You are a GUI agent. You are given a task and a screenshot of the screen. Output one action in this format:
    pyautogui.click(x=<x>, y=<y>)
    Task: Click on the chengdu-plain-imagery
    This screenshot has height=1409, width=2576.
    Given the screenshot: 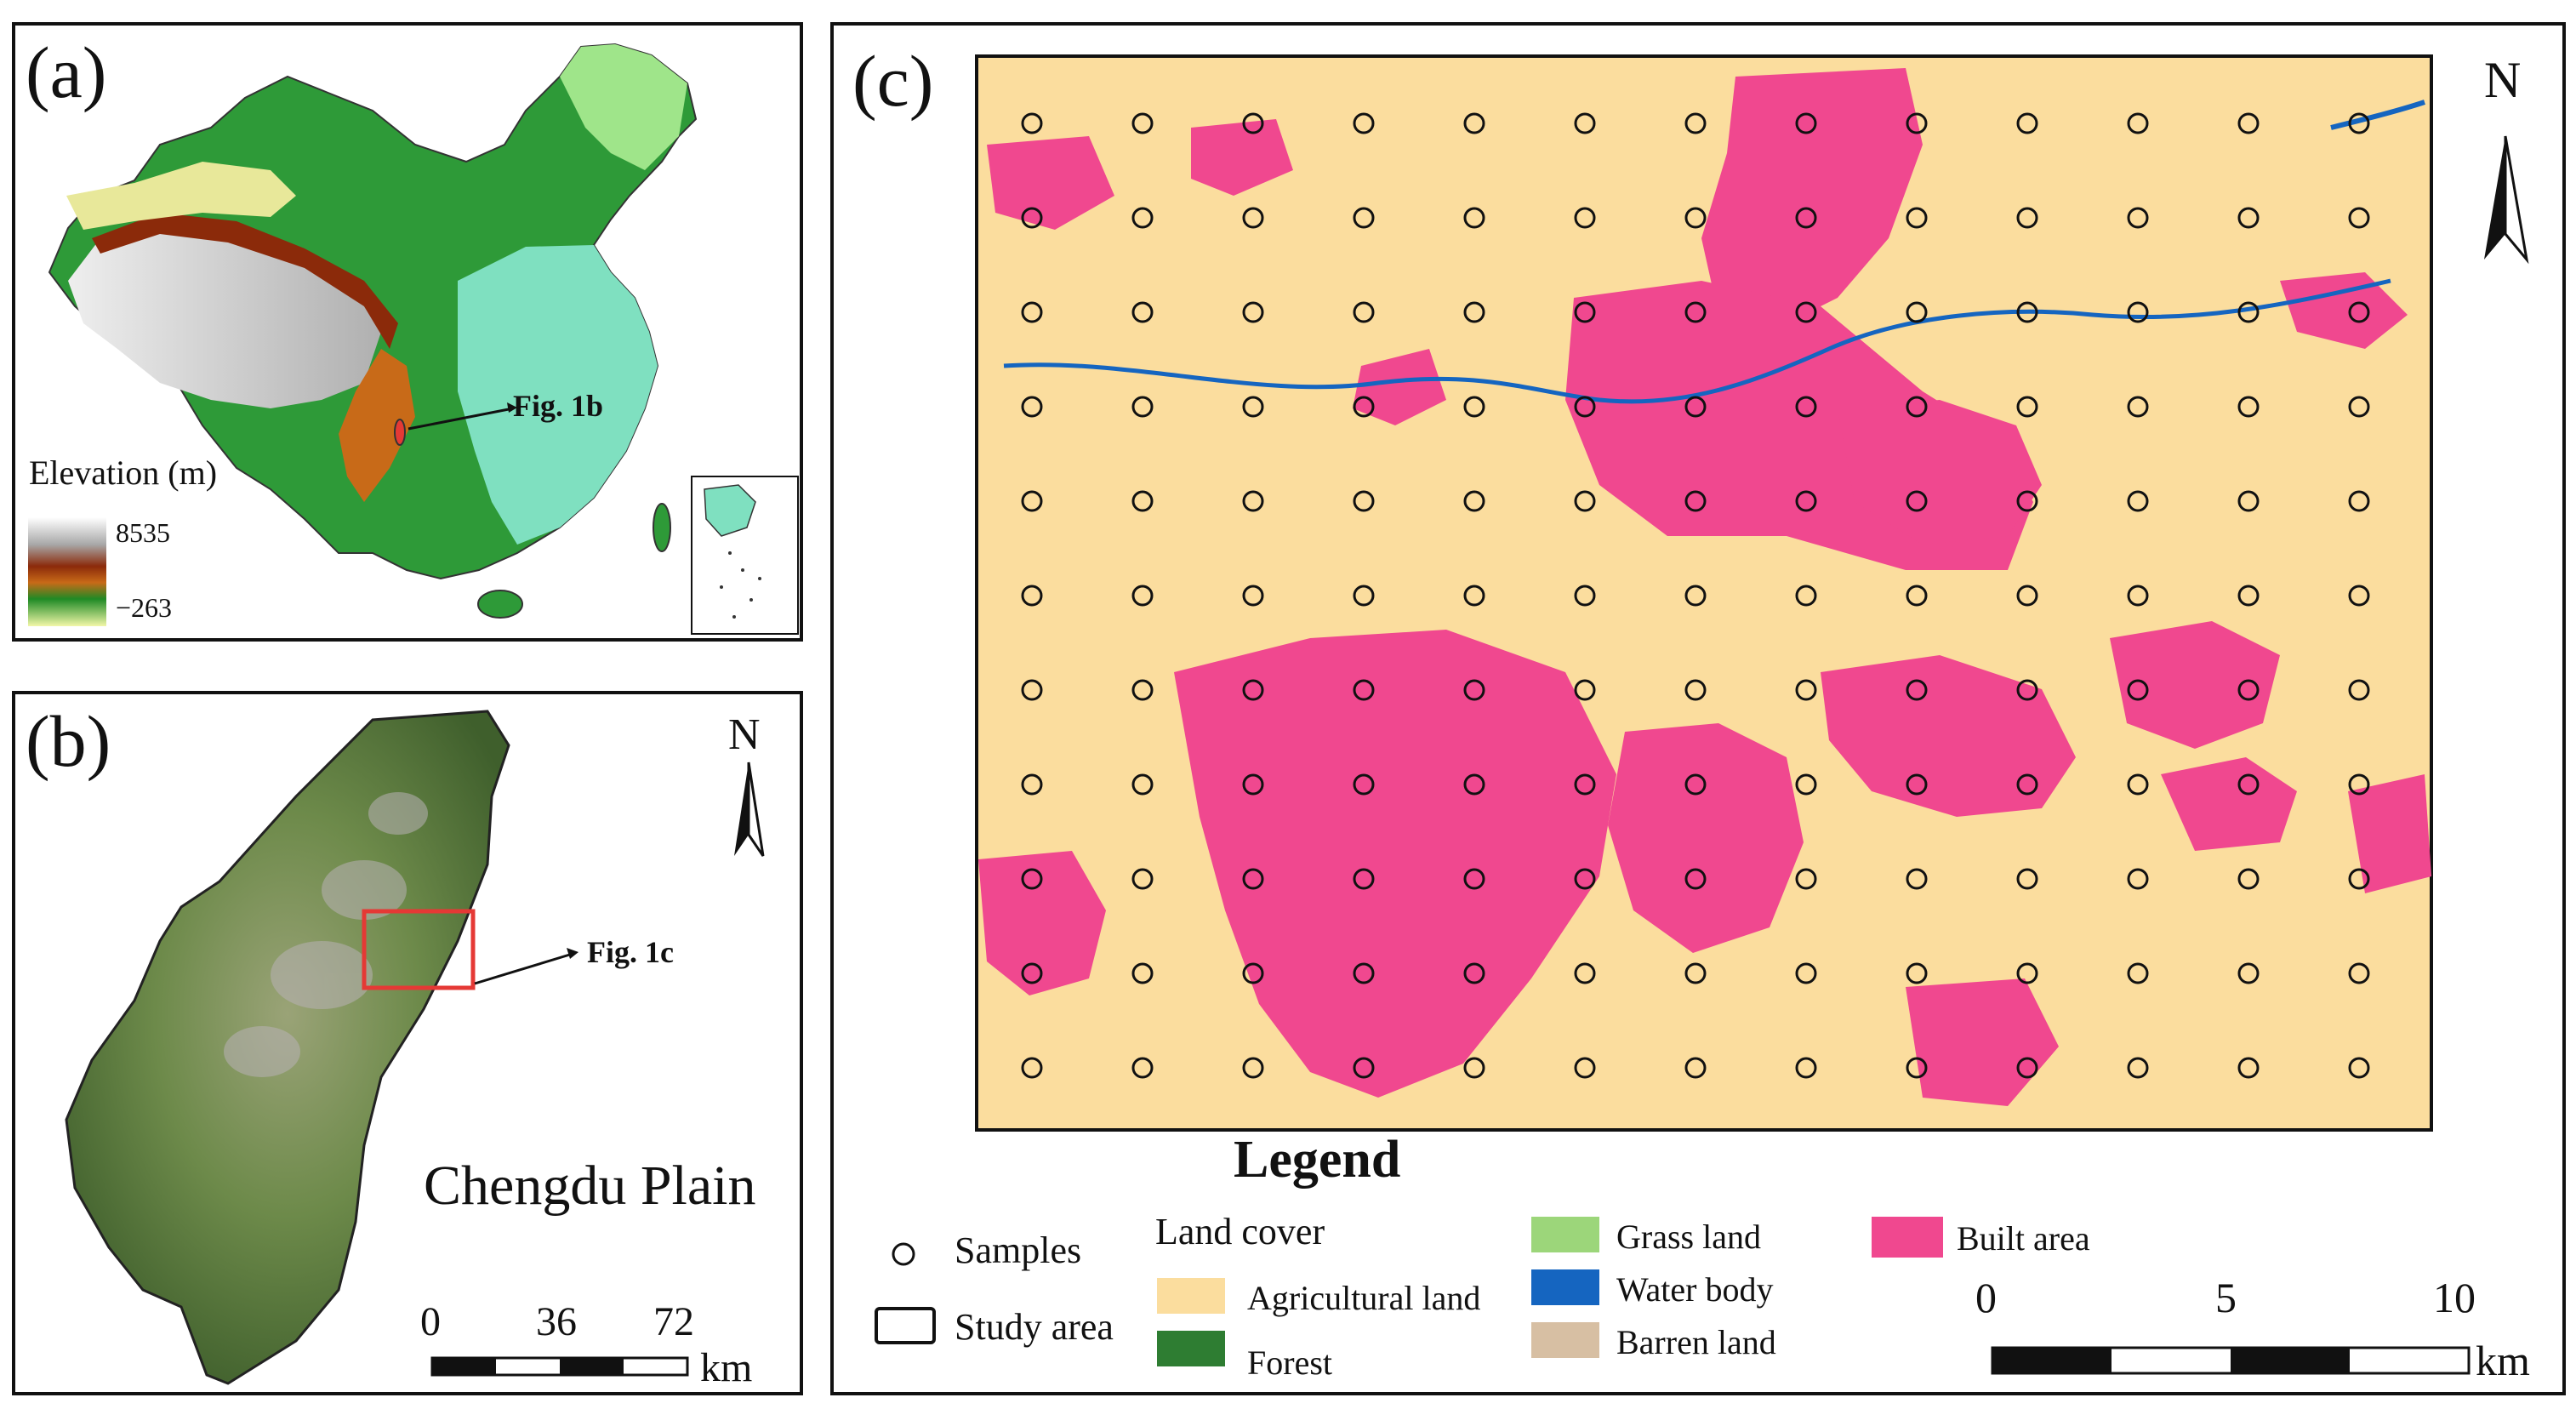 What is the action you would take?
    pyautogui.click(x=415, y=1047)
    